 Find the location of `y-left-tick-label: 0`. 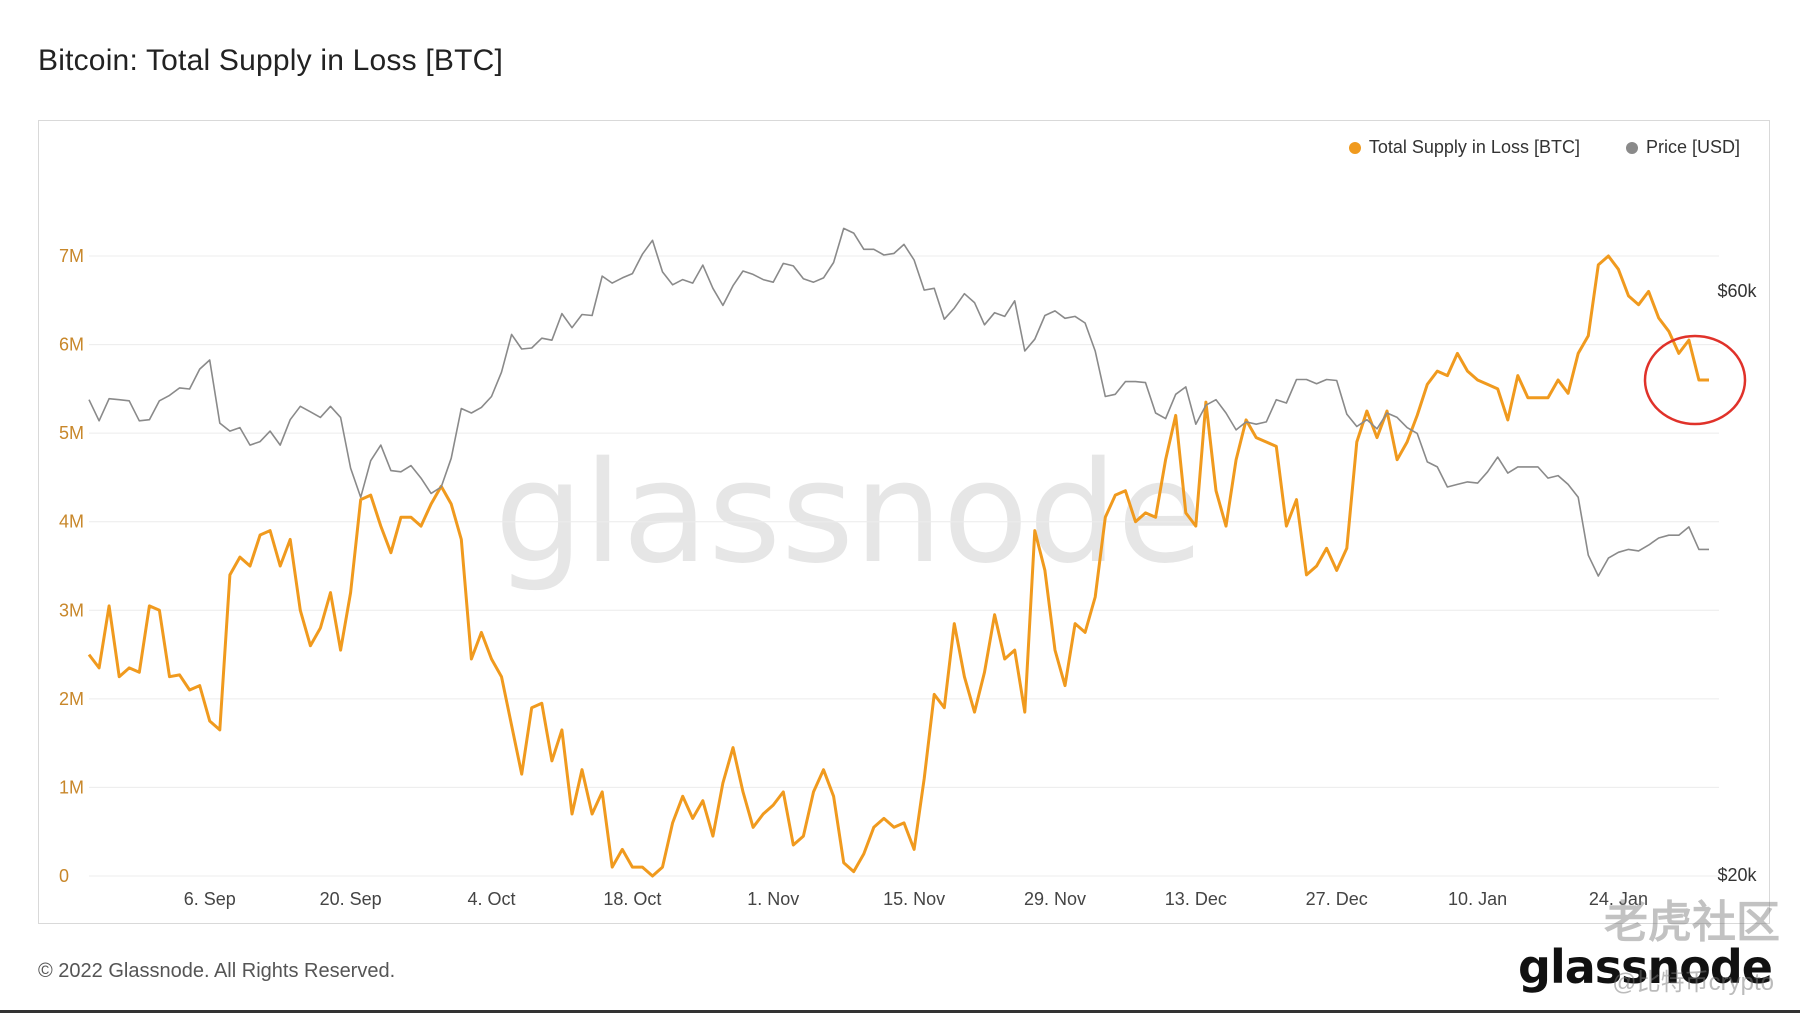

y-left-tick-label: 0 is located at coordinates (64, 876).